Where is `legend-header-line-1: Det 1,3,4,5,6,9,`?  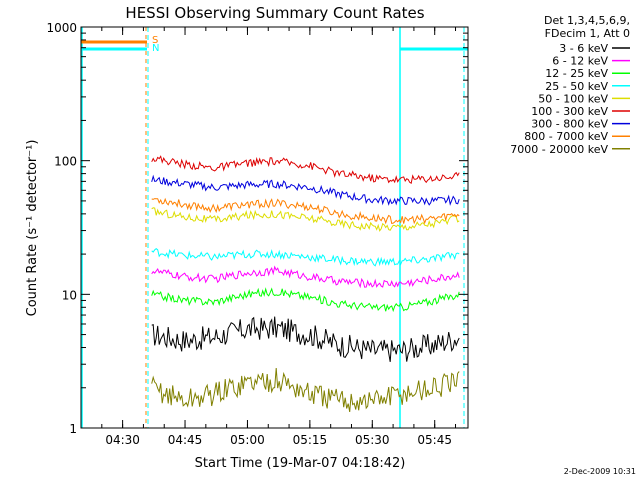 legend-header-line-1: Det 1,3,4,5,6,9, is located at coordinates (587, 20).